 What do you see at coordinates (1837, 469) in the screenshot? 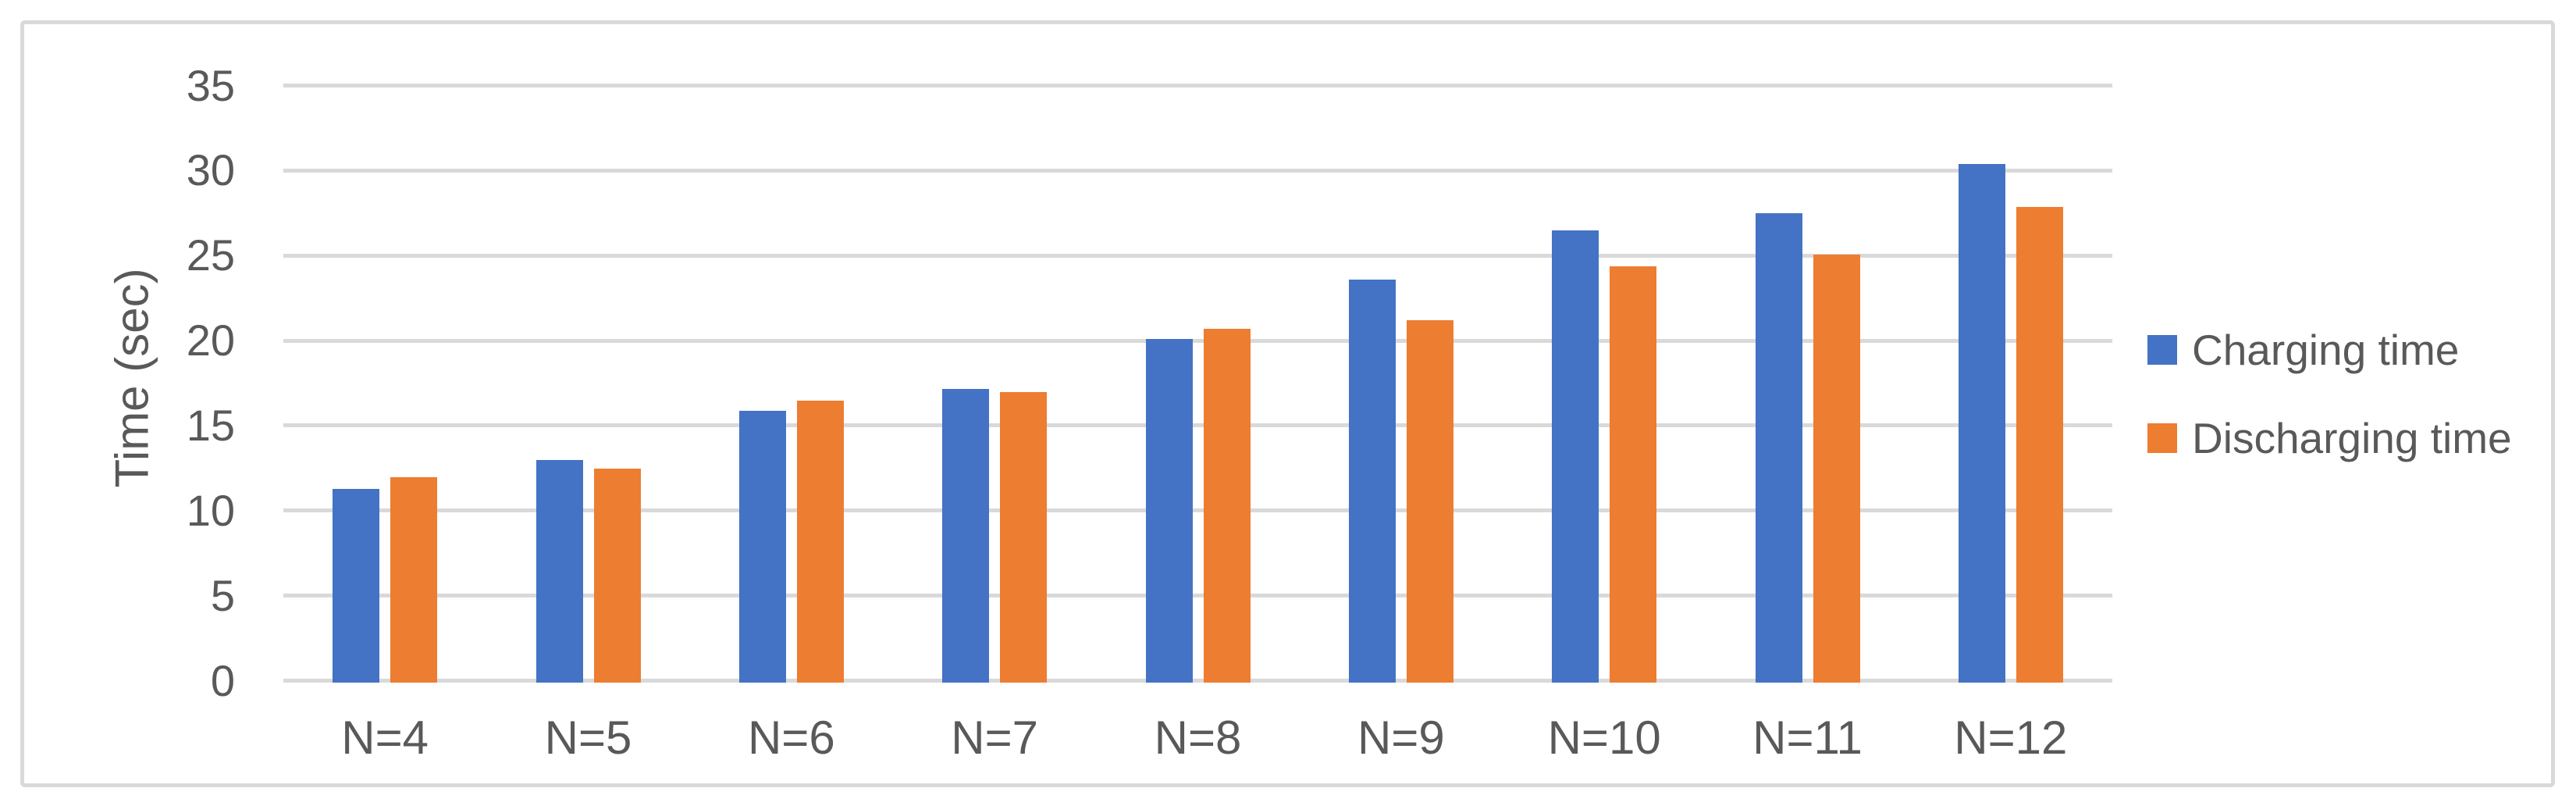
I see `bar-n=11-discharging` at bounding box center [1837, 469].